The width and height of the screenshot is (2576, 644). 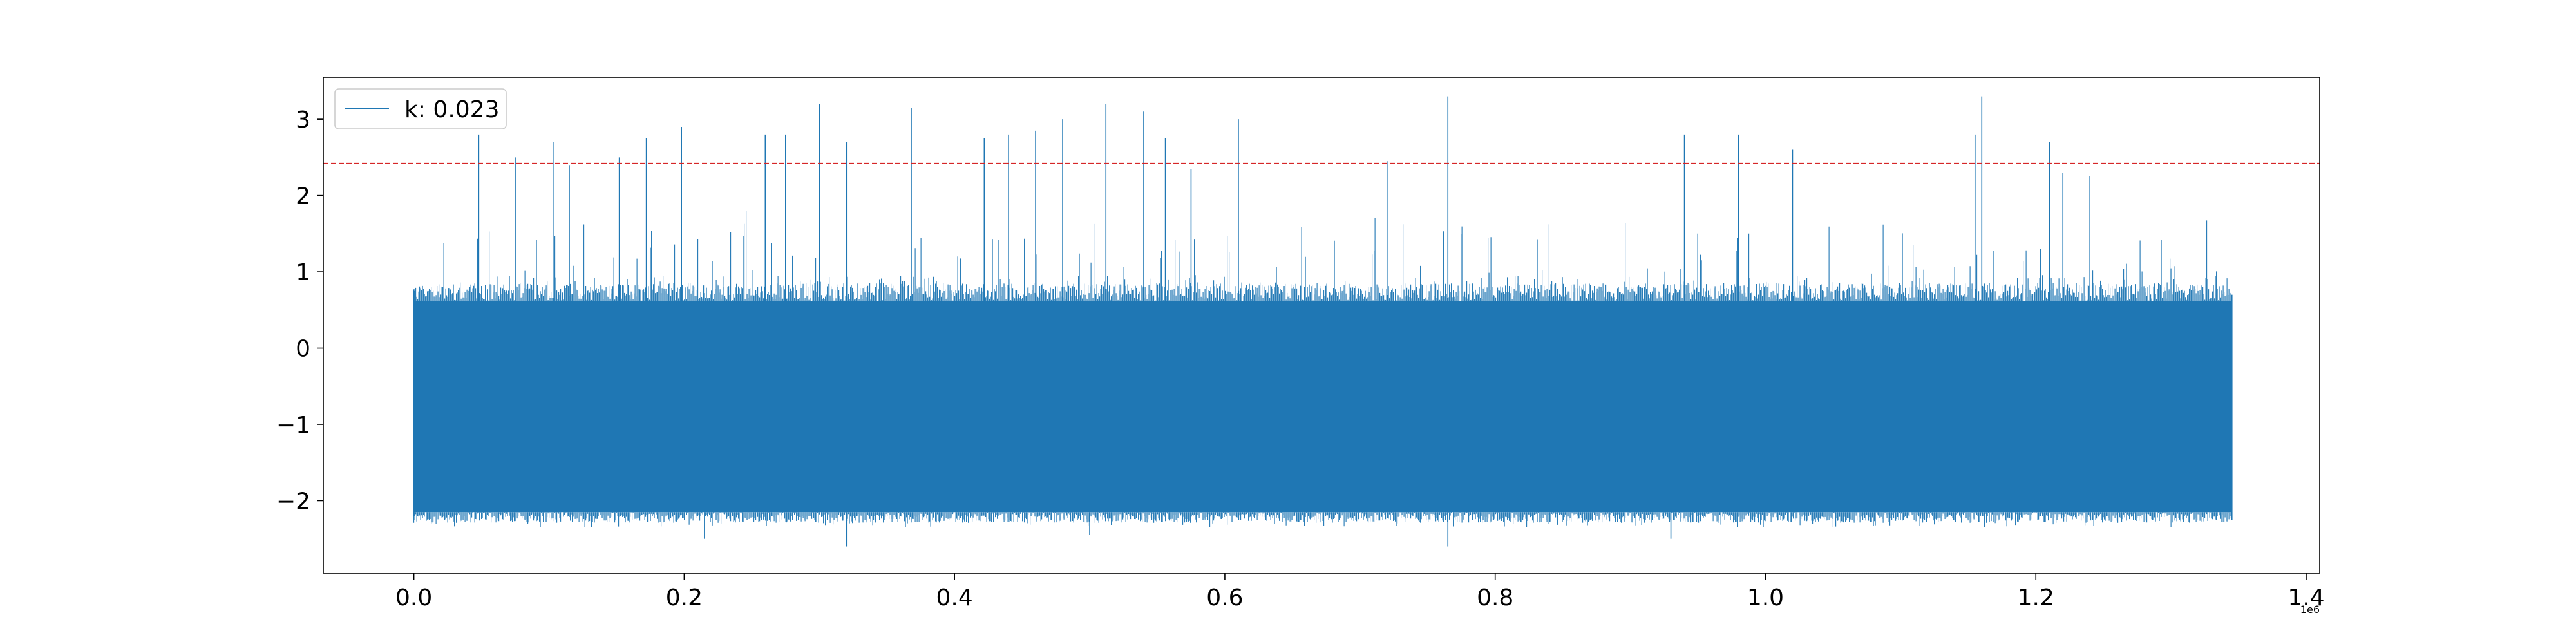 What do you see at coordinates (451, 110) in the screenshot?
I see `legend-label: k: 0.023` at bounding box center [451, 110].